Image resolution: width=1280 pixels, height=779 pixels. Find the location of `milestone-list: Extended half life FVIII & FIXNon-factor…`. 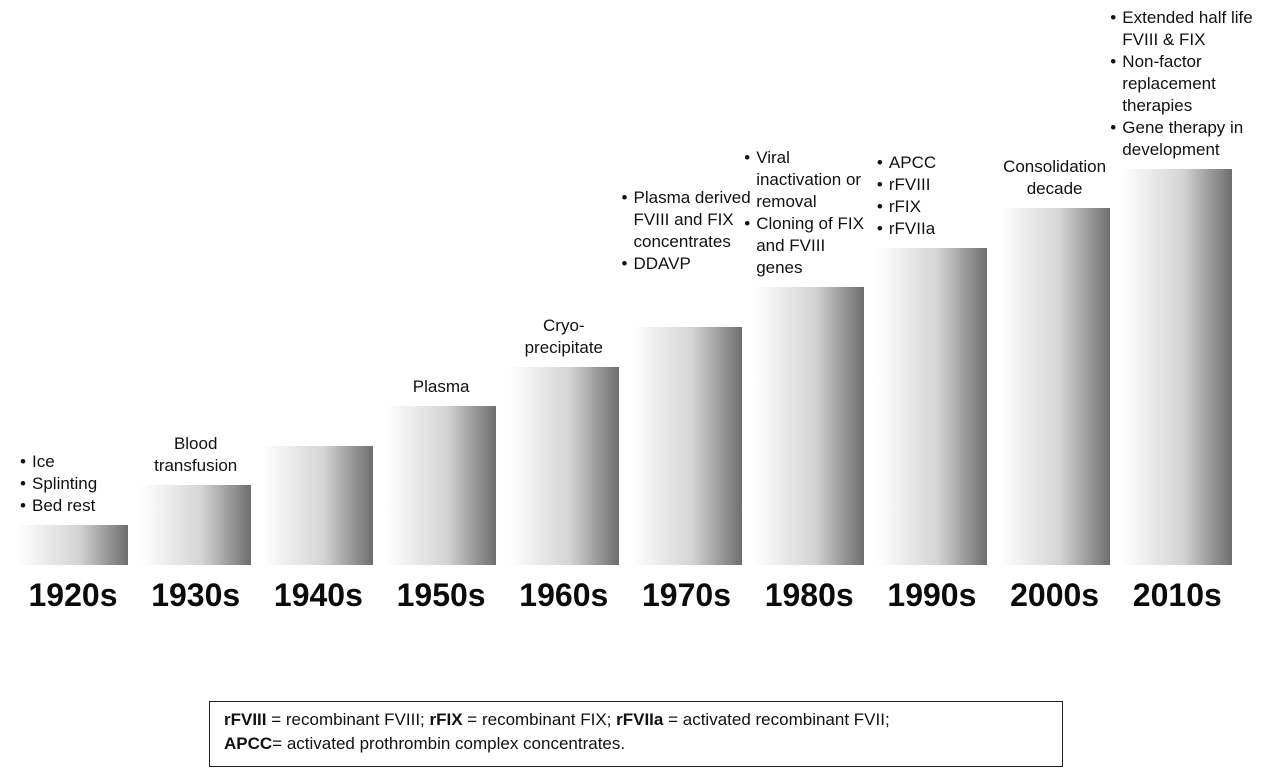

milestone-list: Extended half life FVIII & FIXNon-factor… is located at coordinates (1189, 84).